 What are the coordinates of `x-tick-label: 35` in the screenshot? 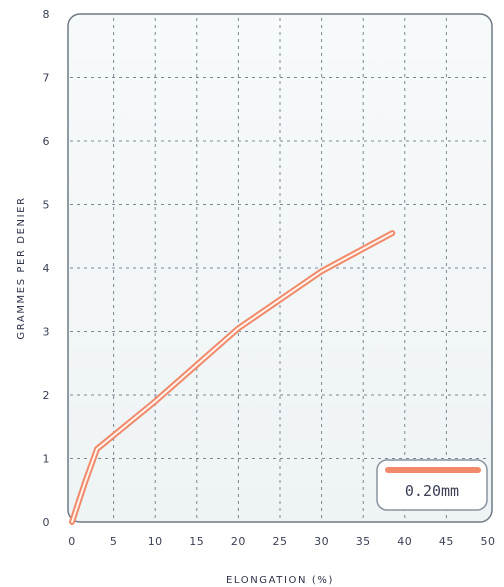 It's located at (363, 541).